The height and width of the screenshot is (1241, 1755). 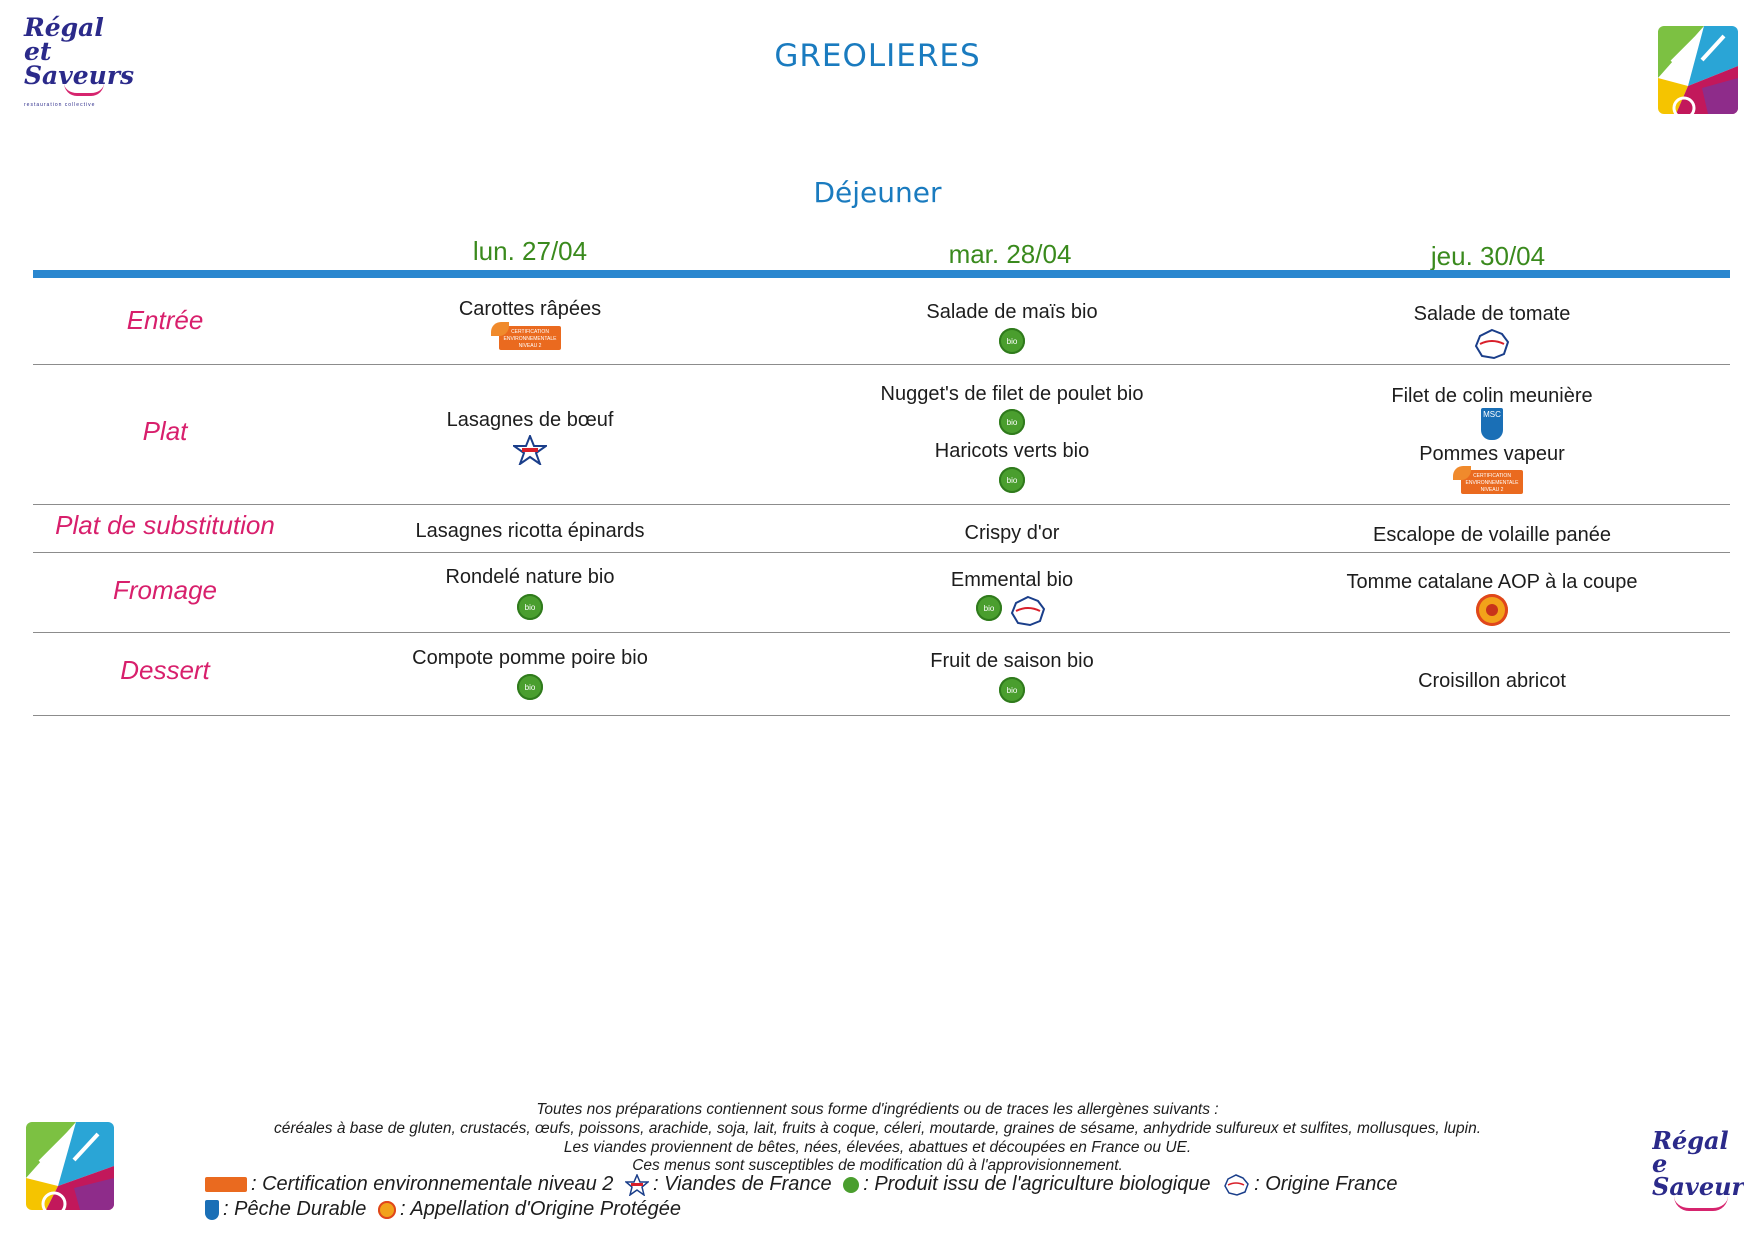 I want to click on menu-item: Emmental bio, so click(x=1012, y=580).